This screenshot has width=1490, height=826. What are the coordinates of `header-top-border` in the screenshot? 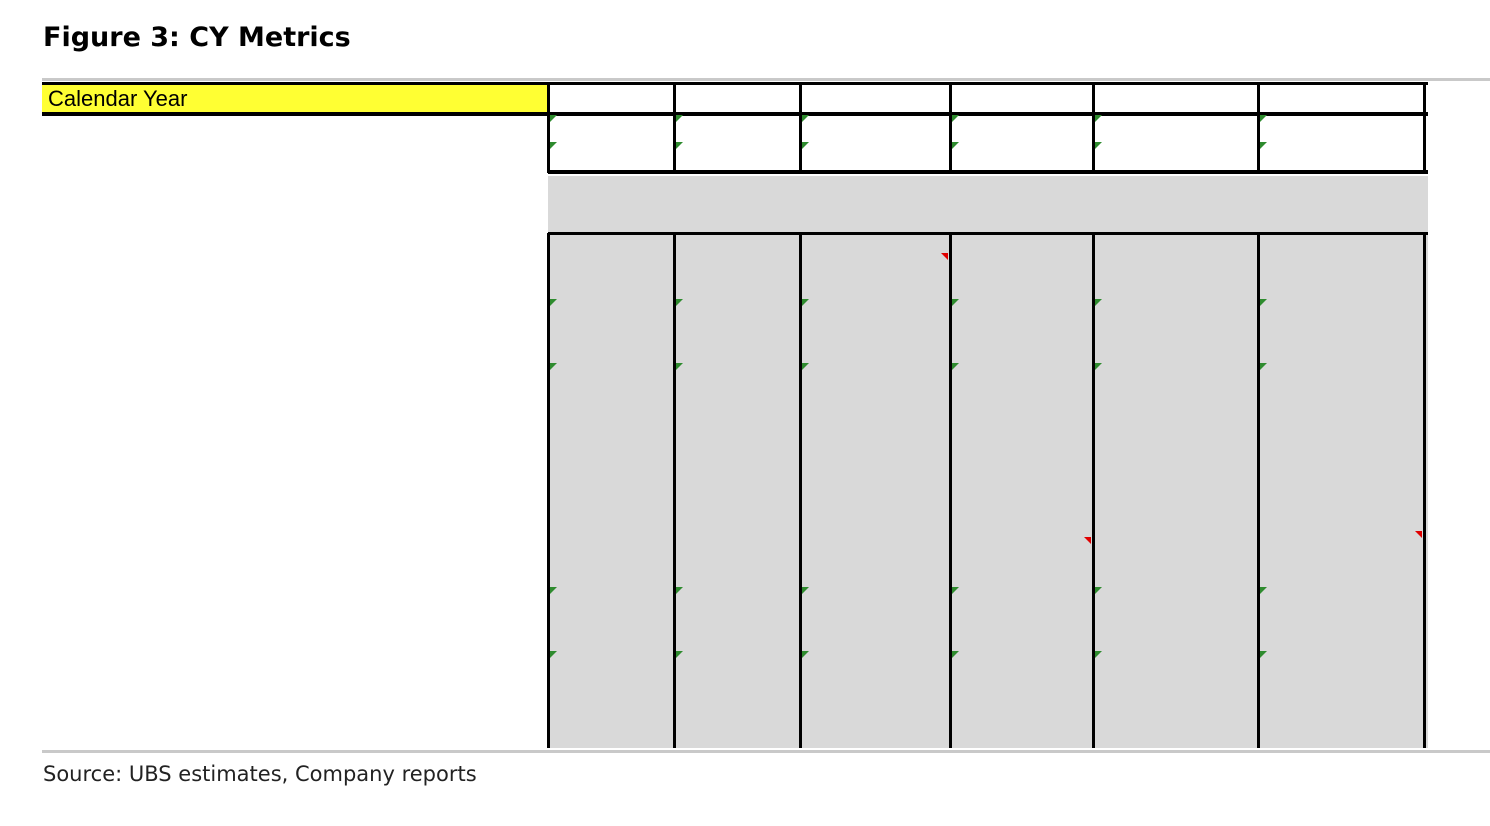 It's located at (735, 83).